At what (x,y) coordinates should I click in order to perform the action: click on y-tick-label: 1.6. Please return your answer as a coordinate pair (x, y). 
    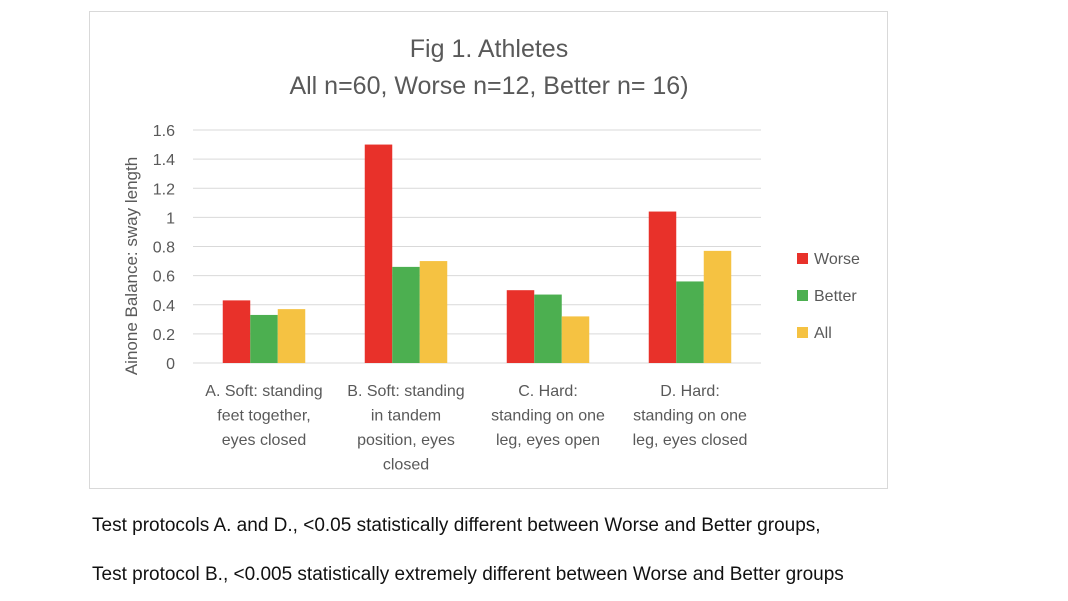
    Looking at the image, I should click on (164, 131).